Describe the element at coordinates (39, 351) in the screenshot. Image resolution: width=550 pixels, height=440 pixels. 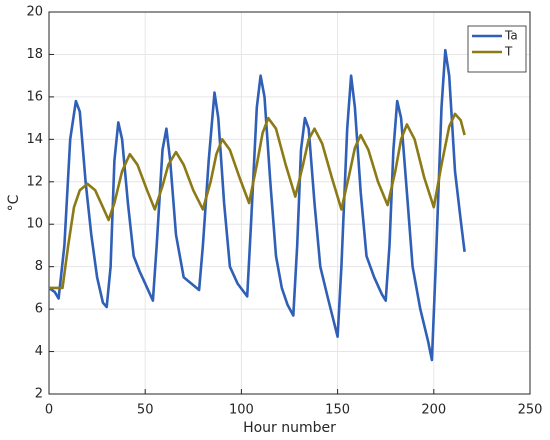
I see `y-tick-label: 4` at that location.